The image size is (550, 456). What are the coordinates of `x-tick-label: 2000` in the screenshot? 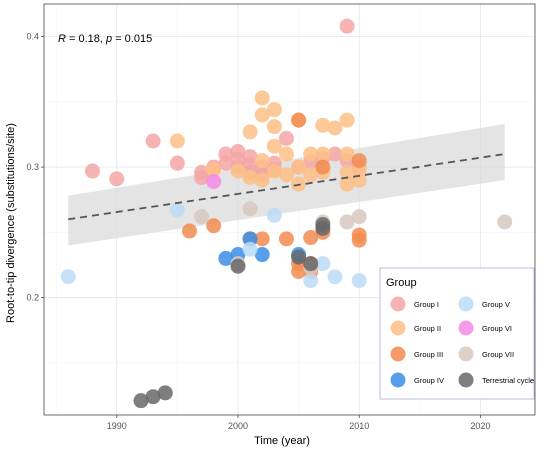 It's located at (238, 426).